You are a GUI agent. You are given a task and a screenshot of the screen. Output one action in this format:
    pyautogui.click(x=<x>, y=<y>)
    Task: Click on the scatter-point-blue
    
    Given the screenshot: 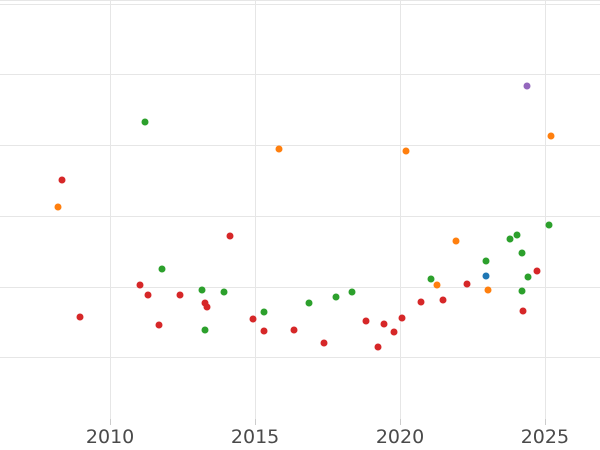 What is the action you would take?
    pyautogui.click(x=486, y=276)
    